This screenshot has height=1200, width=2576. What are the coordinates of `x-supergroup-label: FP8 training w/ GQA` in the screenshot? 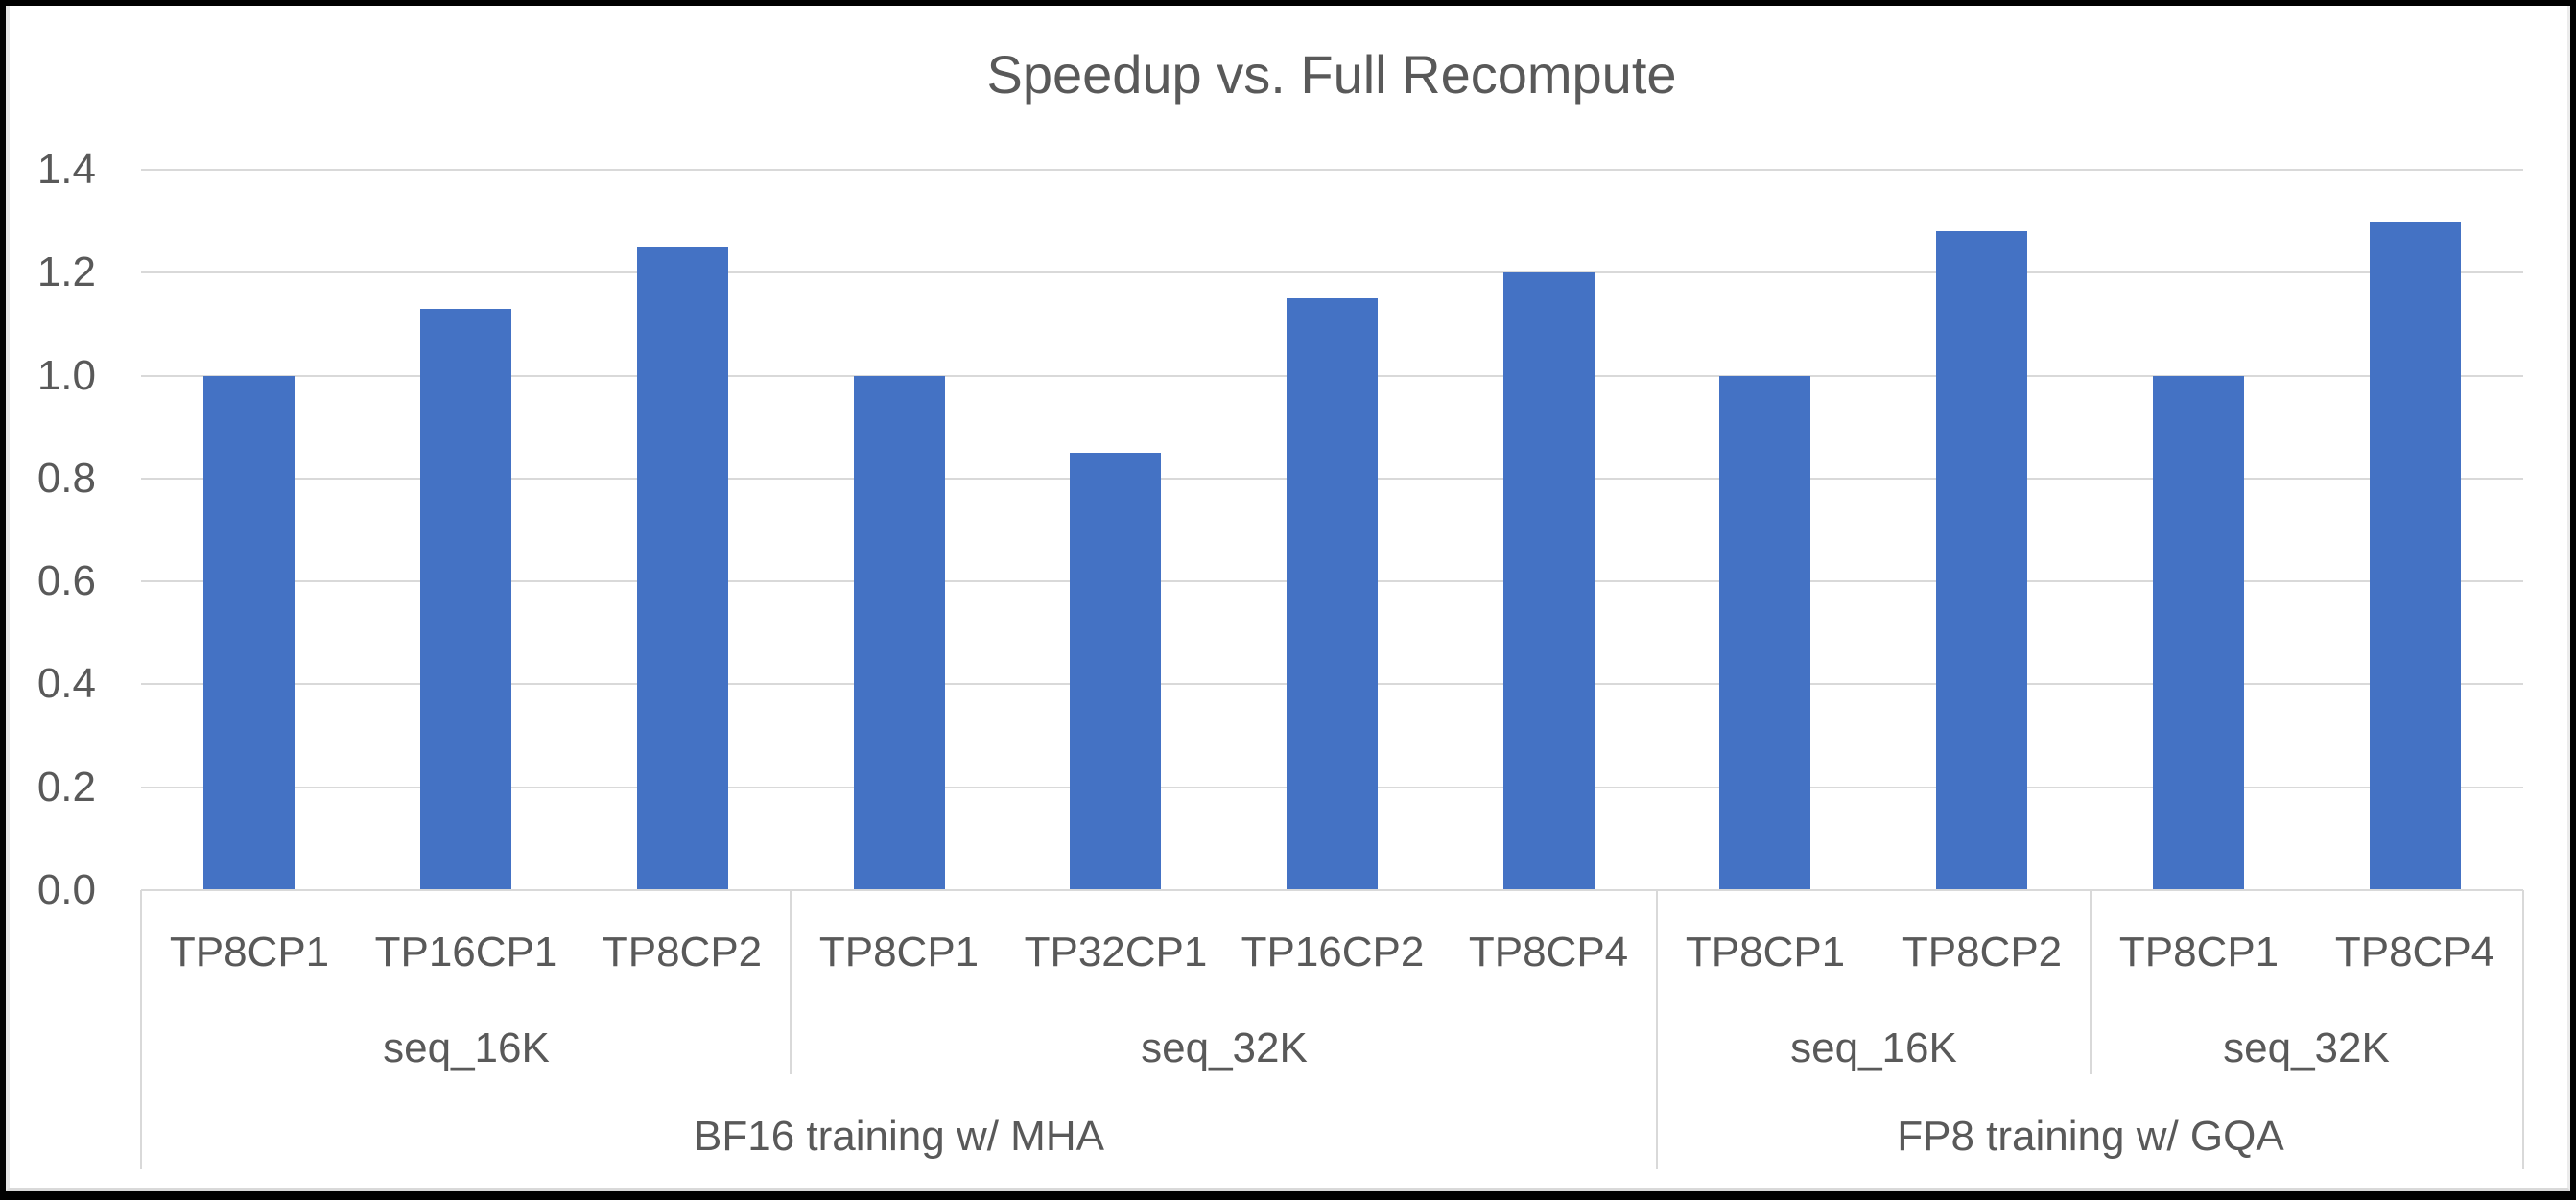 It's located at (2090, 1136).